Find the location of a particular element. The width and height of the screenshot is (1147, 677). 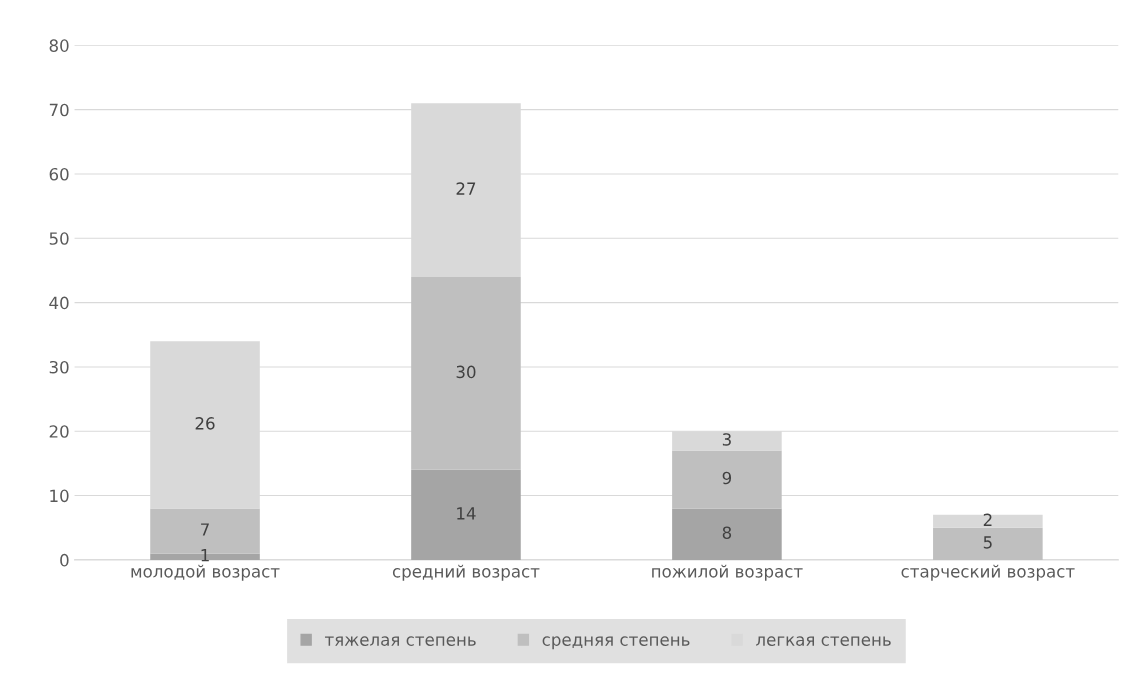

x-tick-label: старческий возраст is located at coordinates (988, 572).